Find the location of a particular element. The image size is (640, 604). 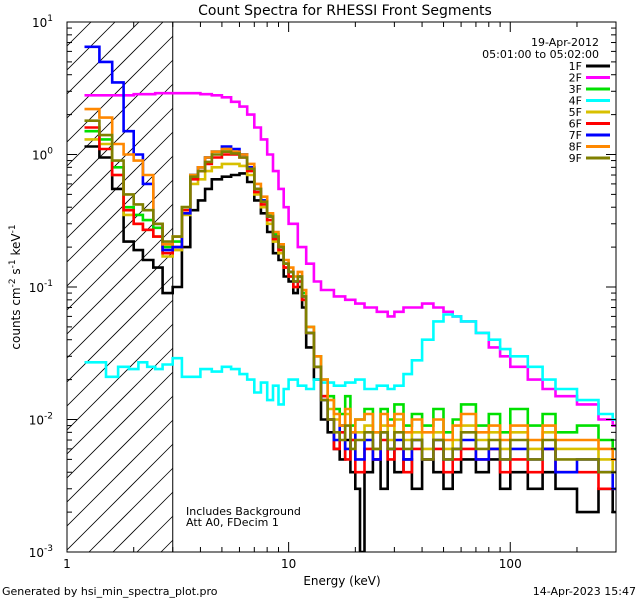

legend-label-8F: 8F is located at coordinates (575, 147).